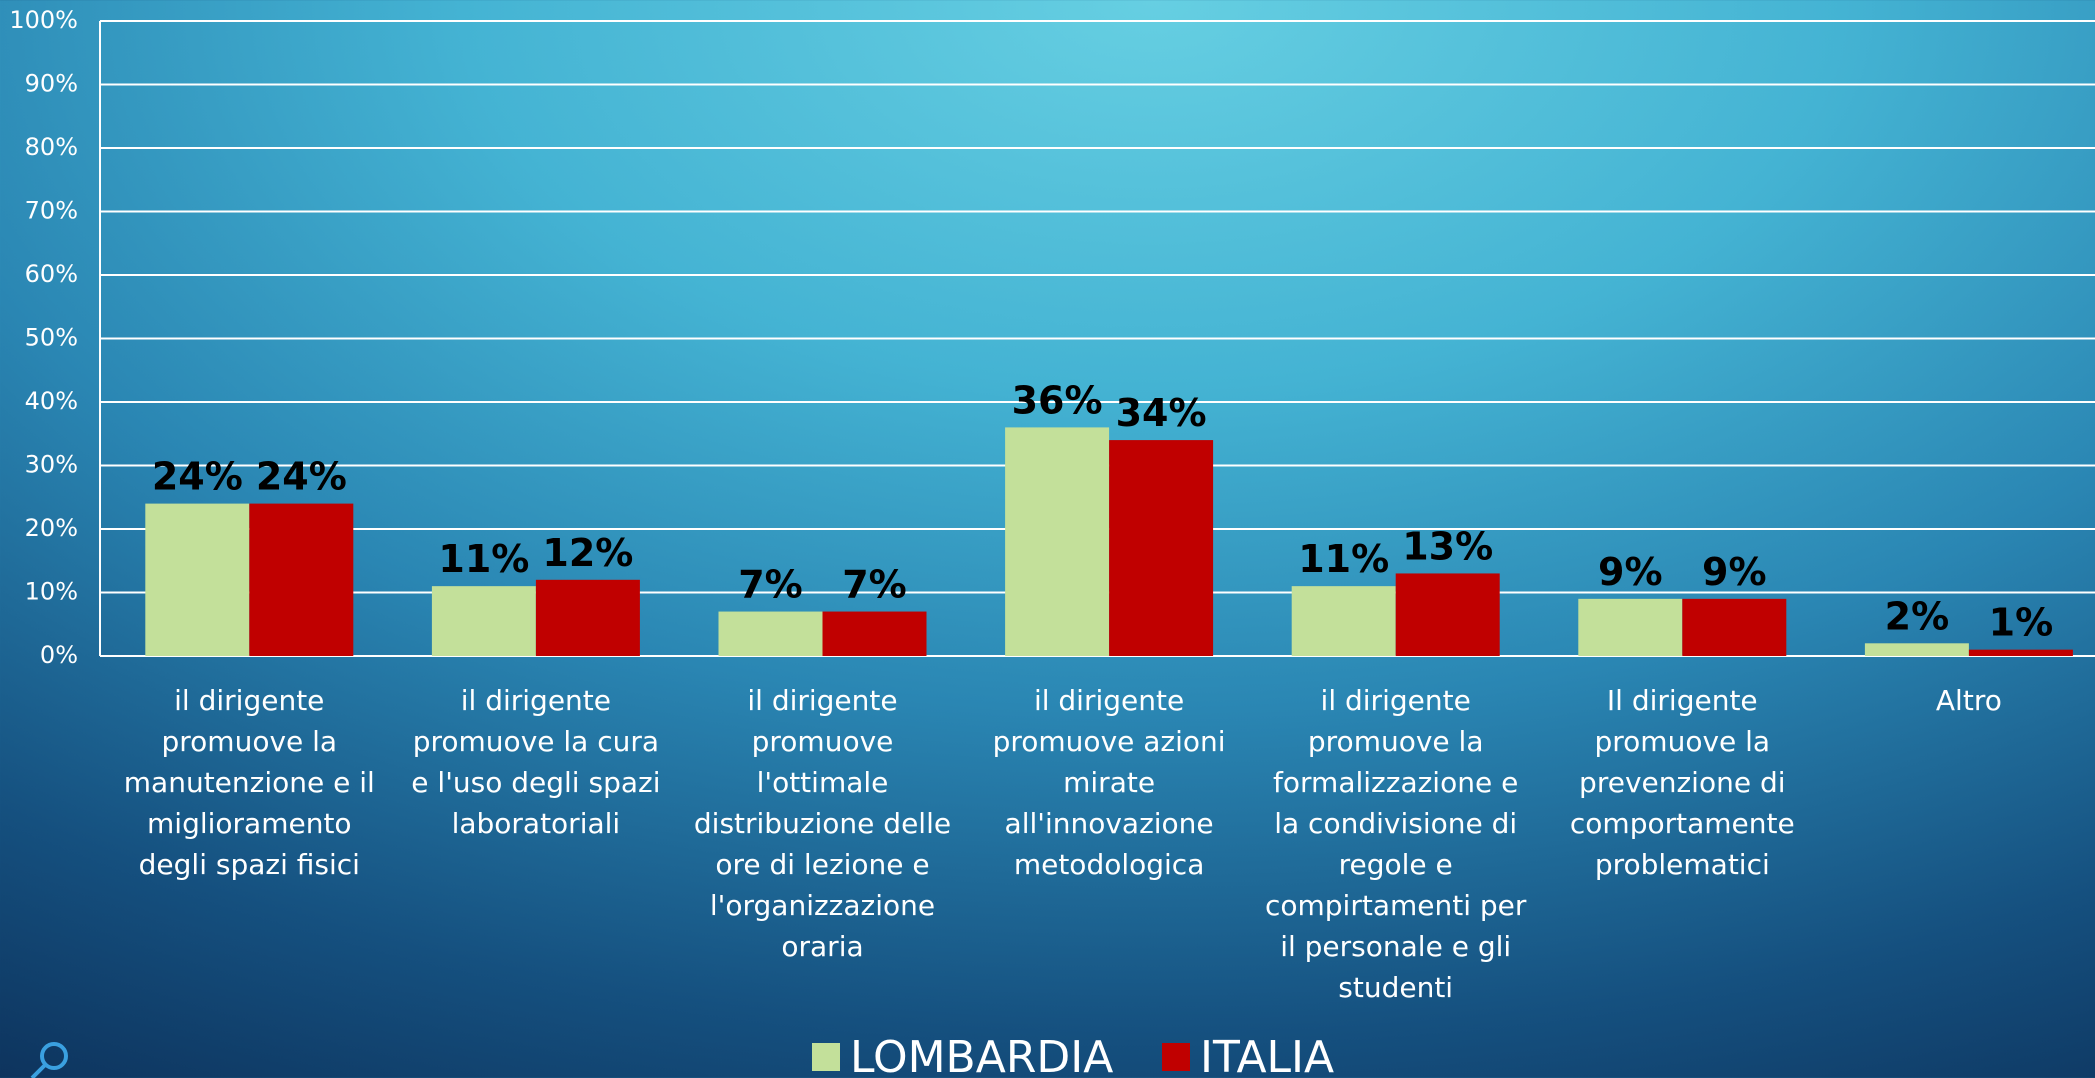  What do you see at coordinates (51, 465) in the screenshot?
I see `y-tick-label: 30%` at bounding box center [51, 465].